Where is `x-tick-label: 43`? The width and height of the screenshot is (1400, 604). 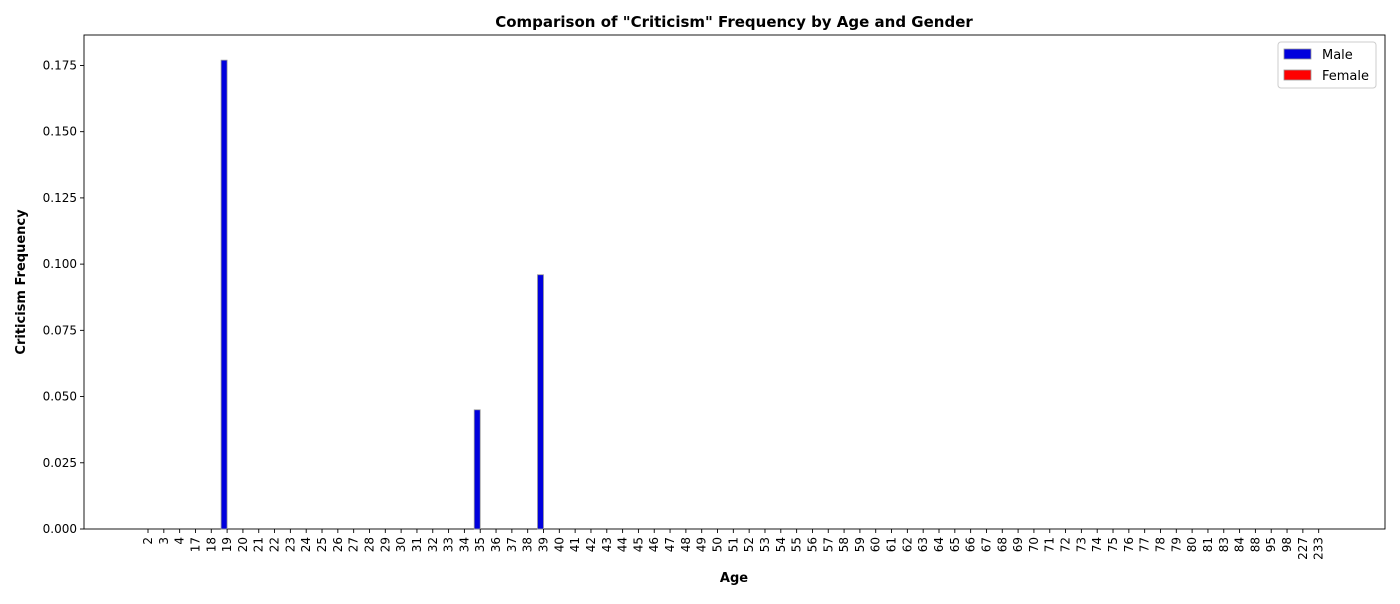
x-tick-label: 43 is located at coordinates (607, 544).